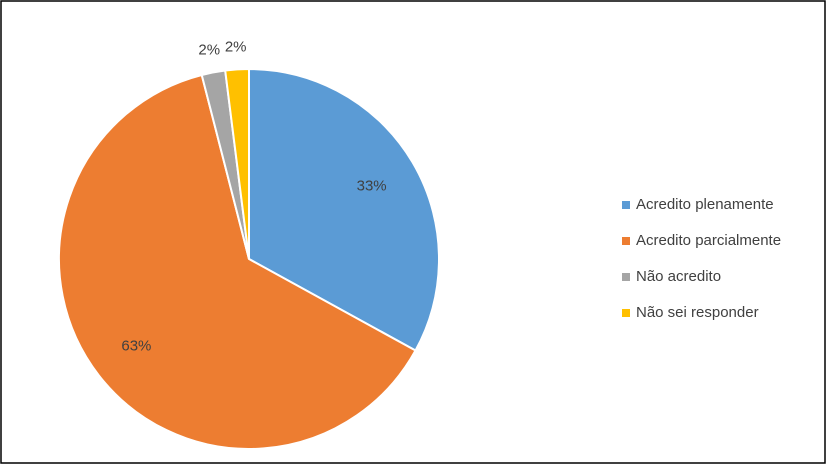 The width and height of the screenshot is (828, 466). Describe the element at coordinates (136, 345) in the screenshot. I see `data-label: 63%` at that location.